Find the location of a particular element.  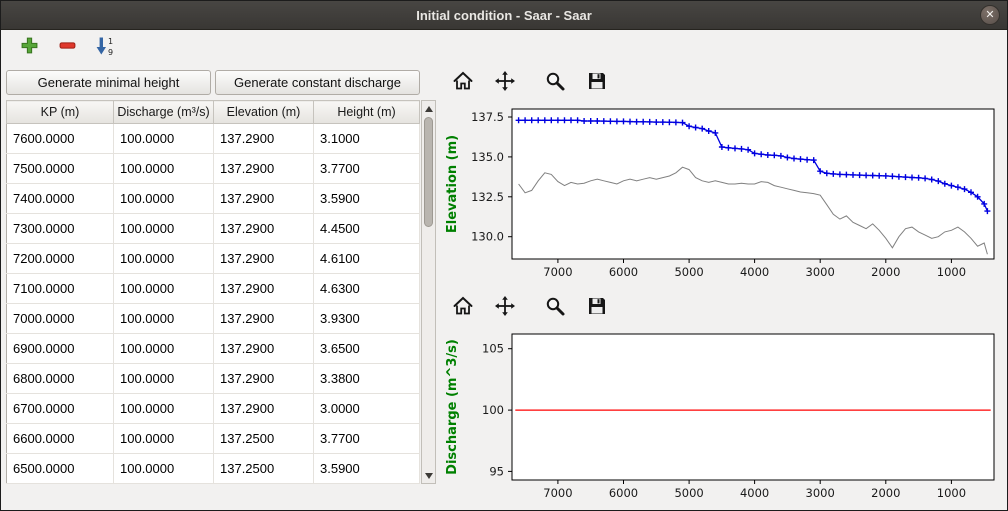

svg-text: 2000 is located at coordinates (885, 272).